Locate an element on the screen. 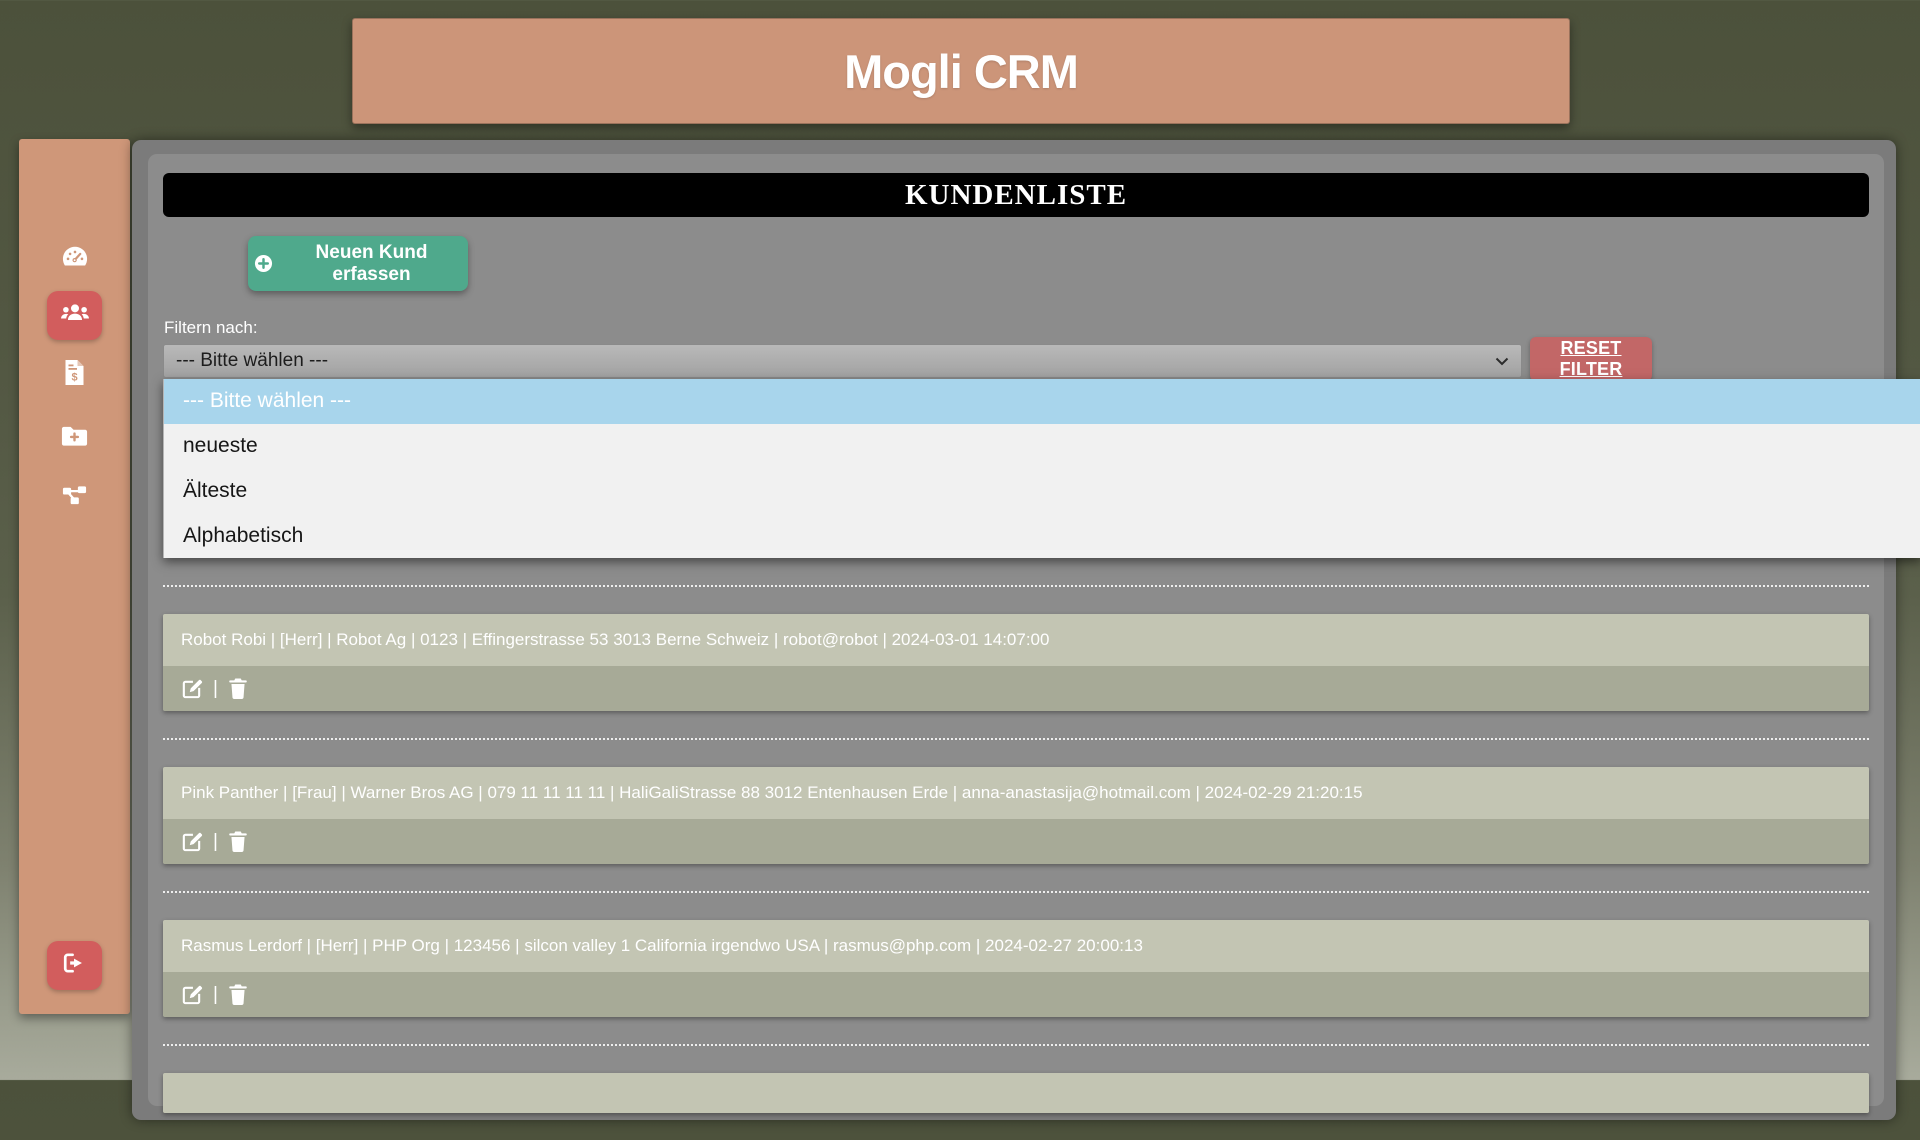 This screenshot has height=1140, width=1920. sidebar-item-folders is located at coordinates (74, 438).